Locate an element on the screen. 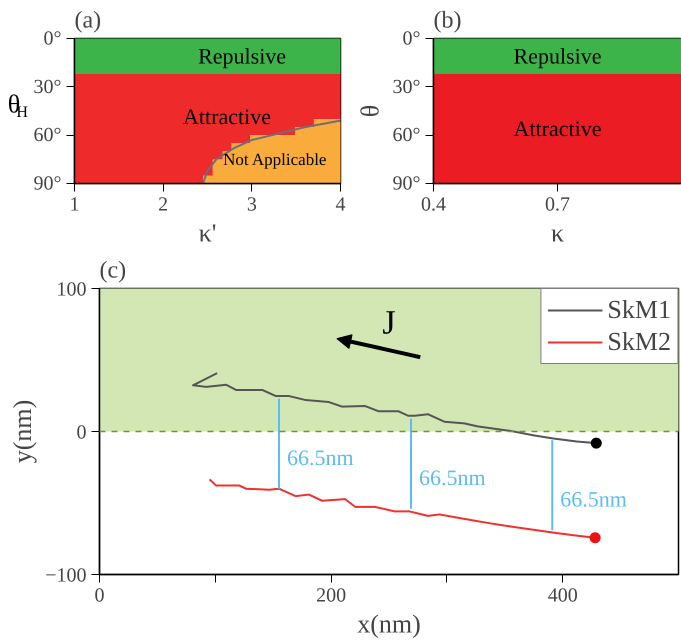  annotation: J is located at coordinates (389, 323).